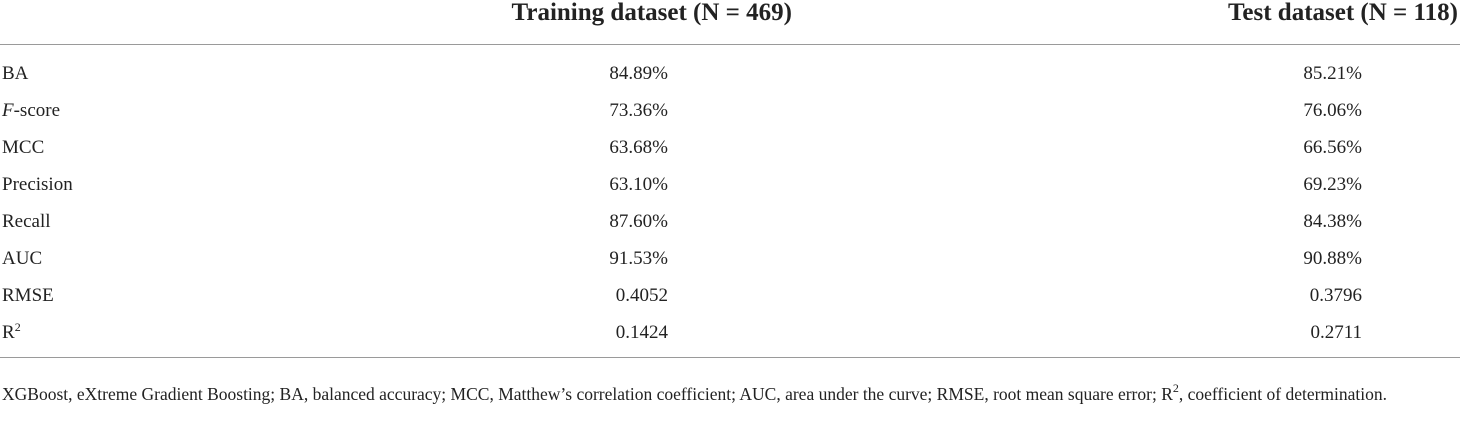 This screenshot has height=428, width=1460. What do you see at coordinates (651, 13) in the screenshot?
I see `header-training-dataset: Training dataset (N = 469)` at bounding box center [651, 13].